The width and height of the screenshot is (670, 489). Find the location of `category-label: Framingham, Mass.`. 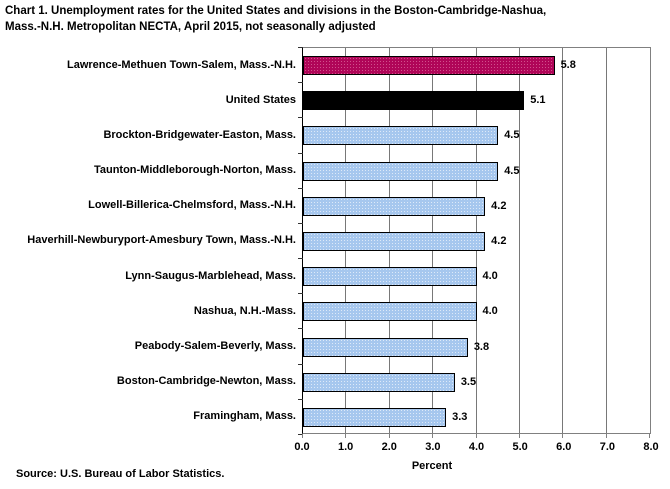

category-label: Framingham, Mass. is located at coordinates (244, 416).